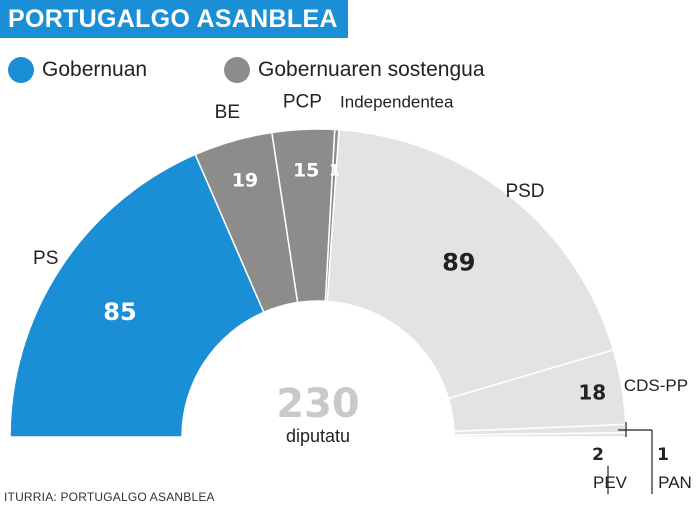  Describe the element at coordinates (21, 70) in the screenshot. I see `legend-swatch-gobernuan` at that location.